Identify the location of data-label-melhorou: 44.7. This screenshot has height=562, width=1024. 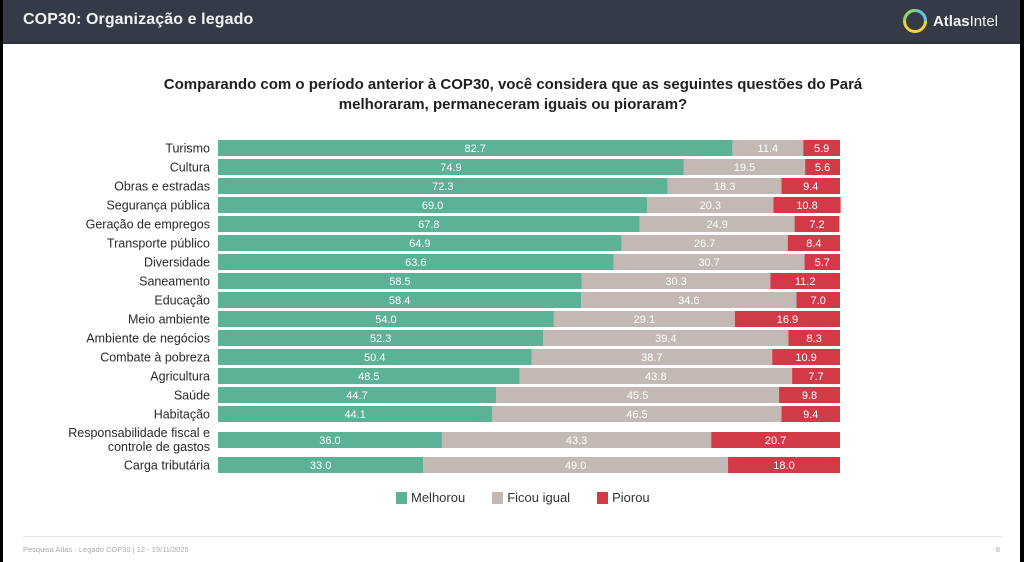
(356, 396).